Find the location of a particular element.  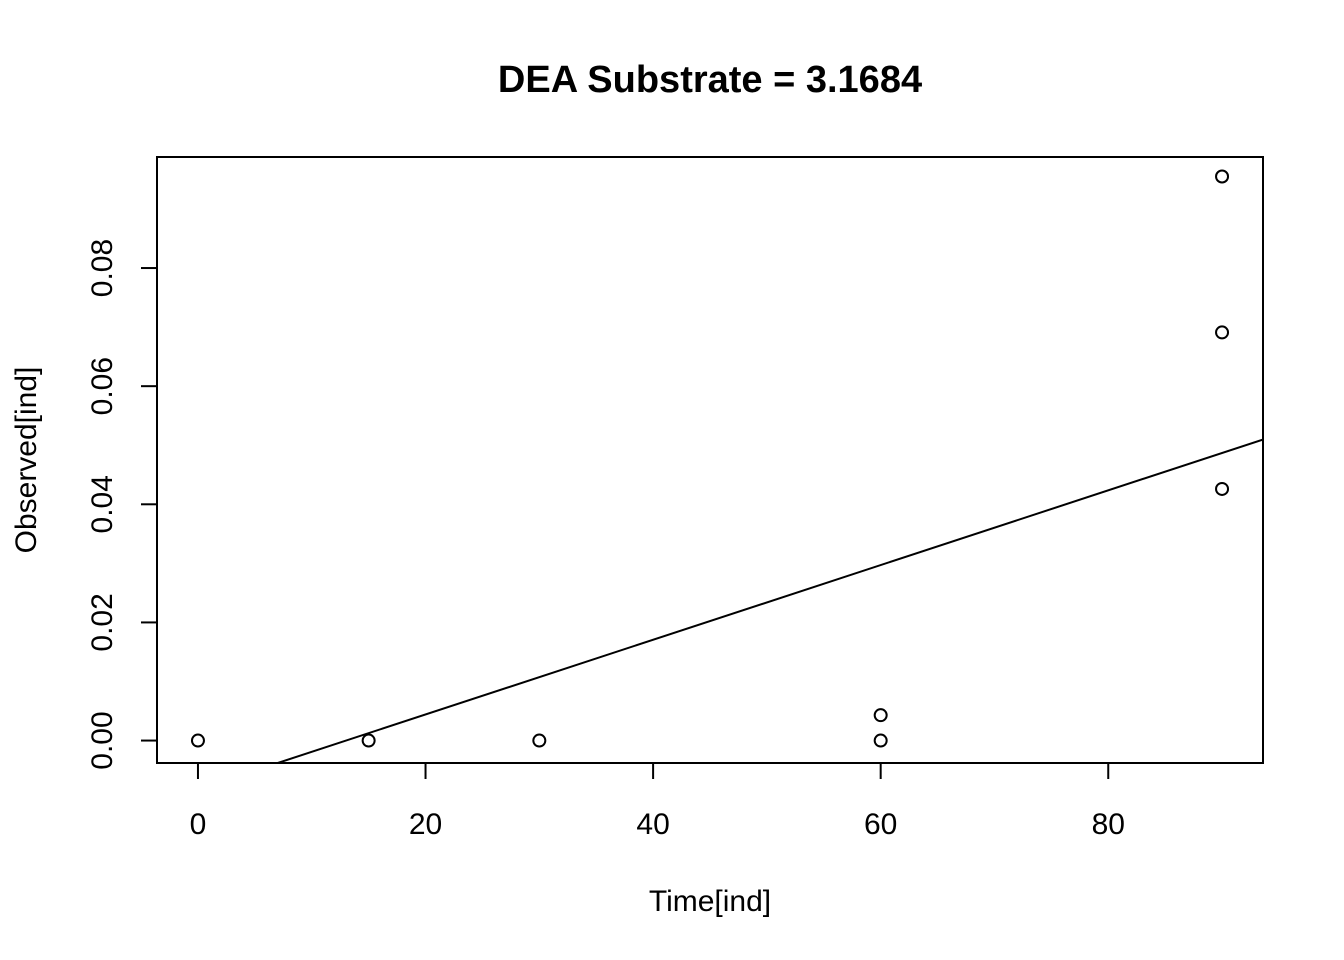

y-tick-label: 0.06 is located at coordinates (102, 386).